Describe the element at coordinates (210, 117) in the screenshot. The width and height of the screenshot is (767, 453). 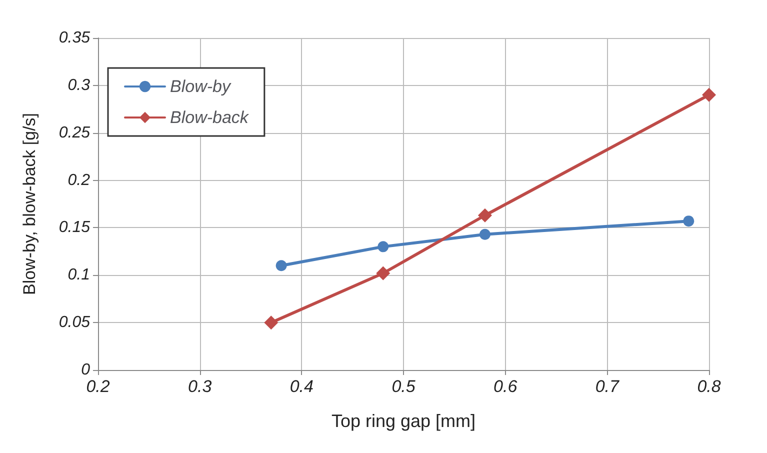
I see `legend-label: Blow-back` at that location.